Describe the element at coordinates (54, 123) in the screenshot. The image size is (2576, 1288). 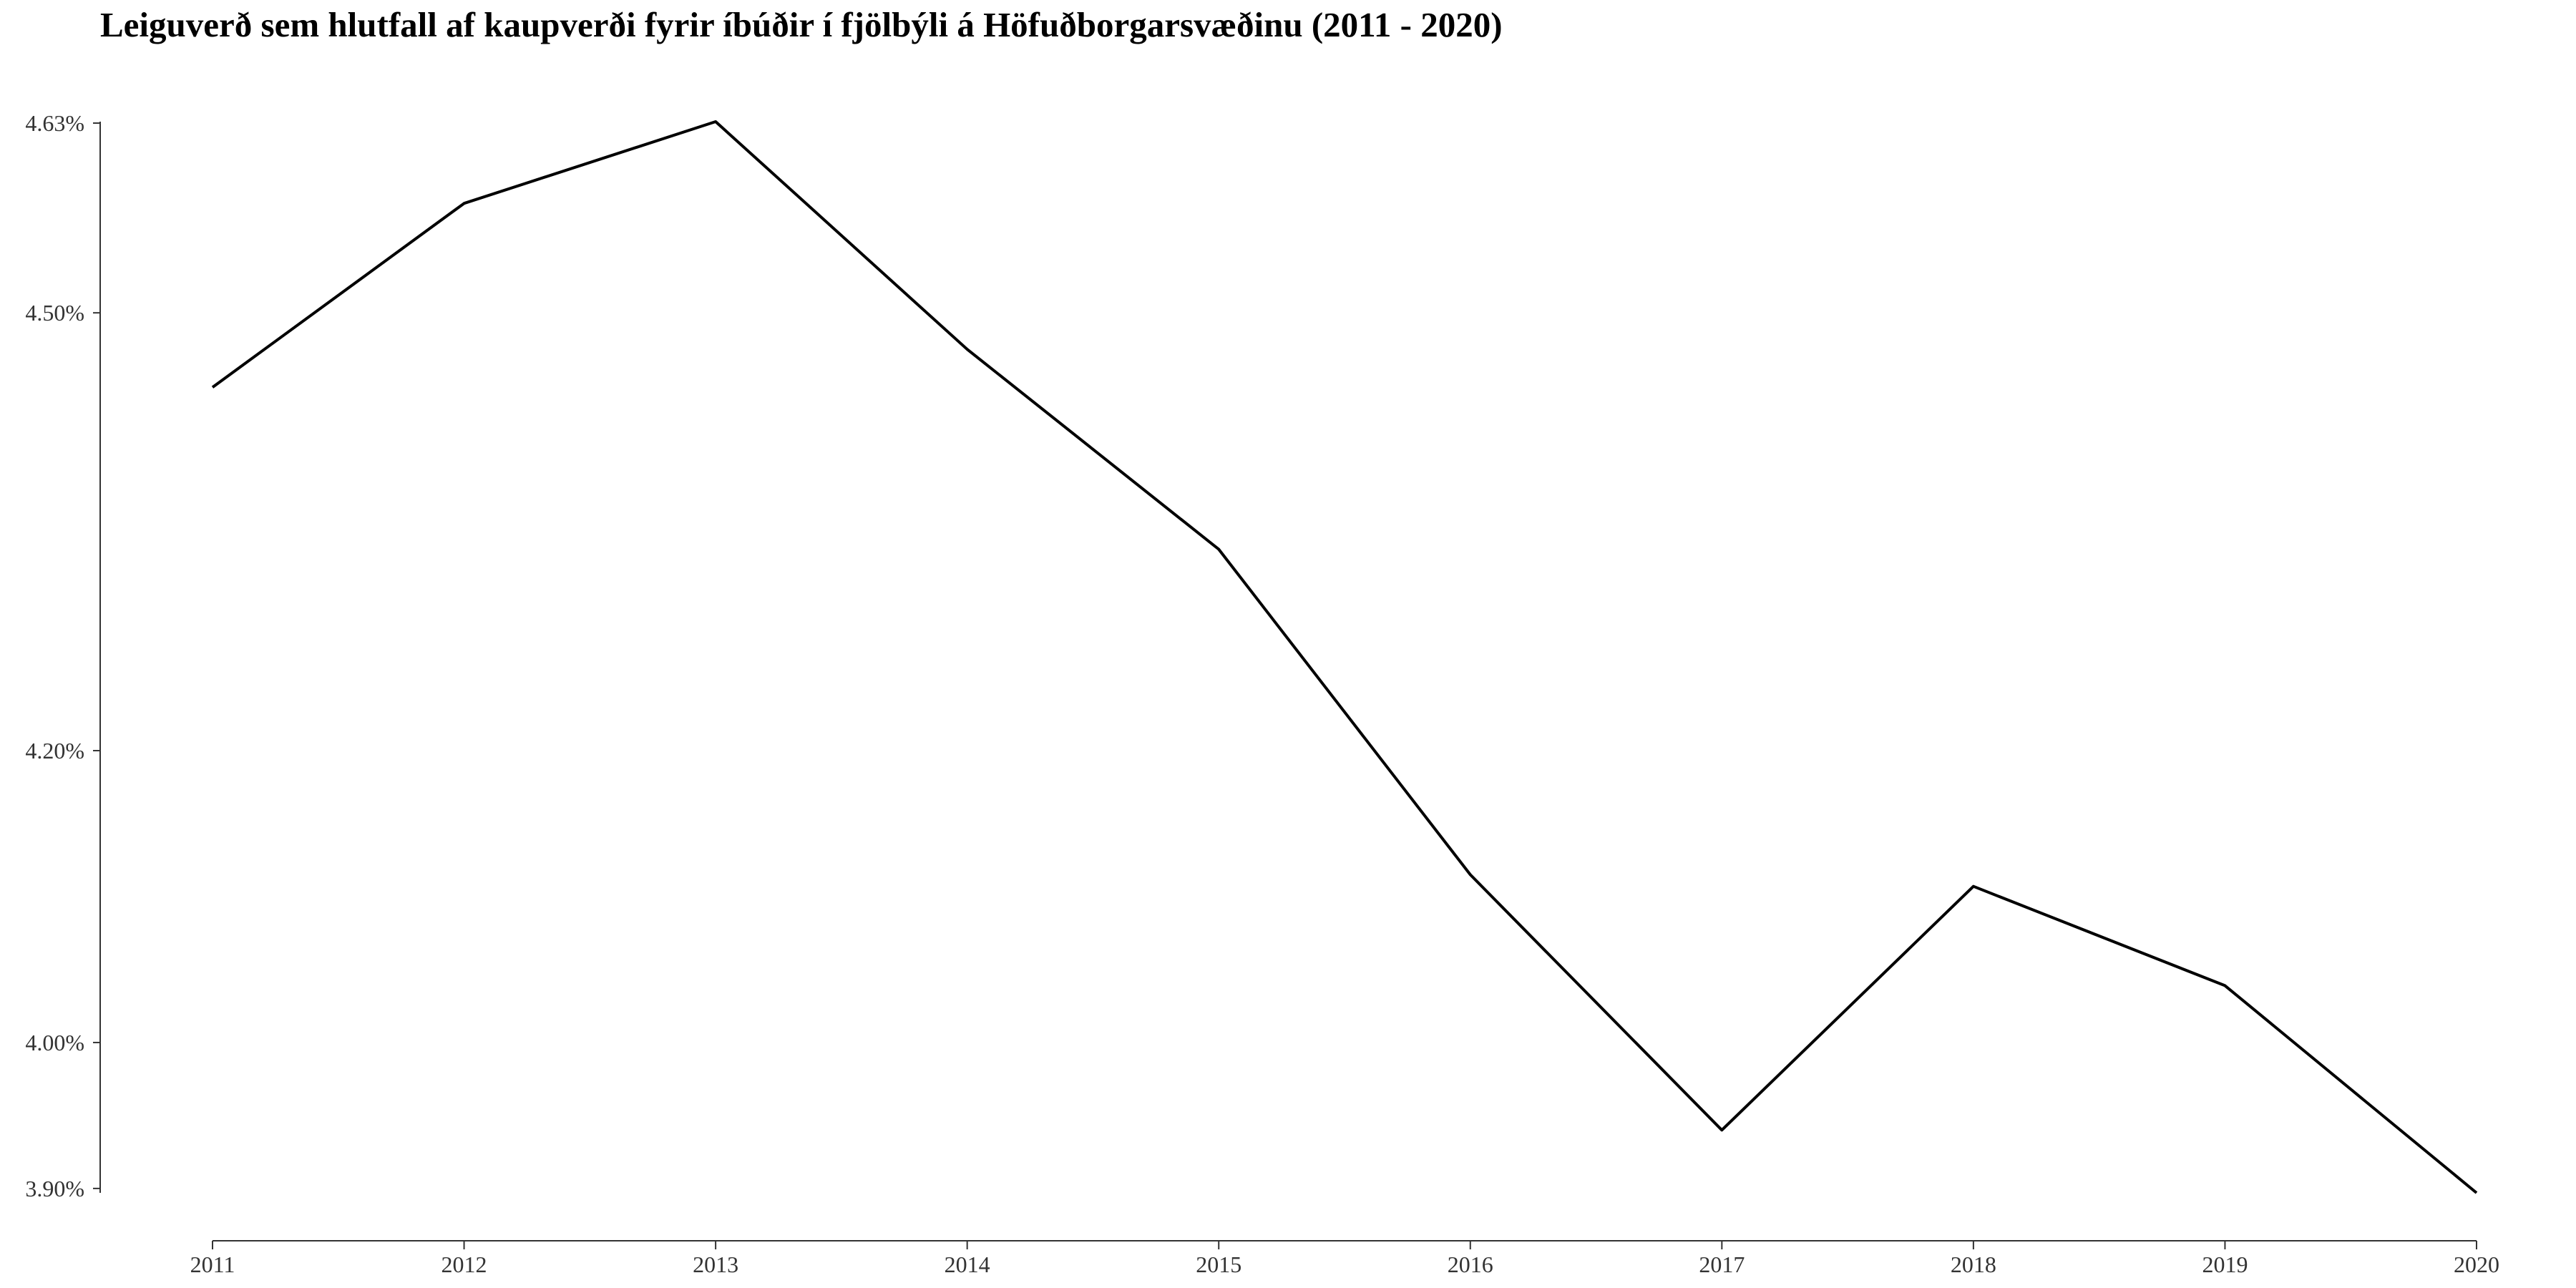
I see `y-tick-label: 4.63%` at that location.